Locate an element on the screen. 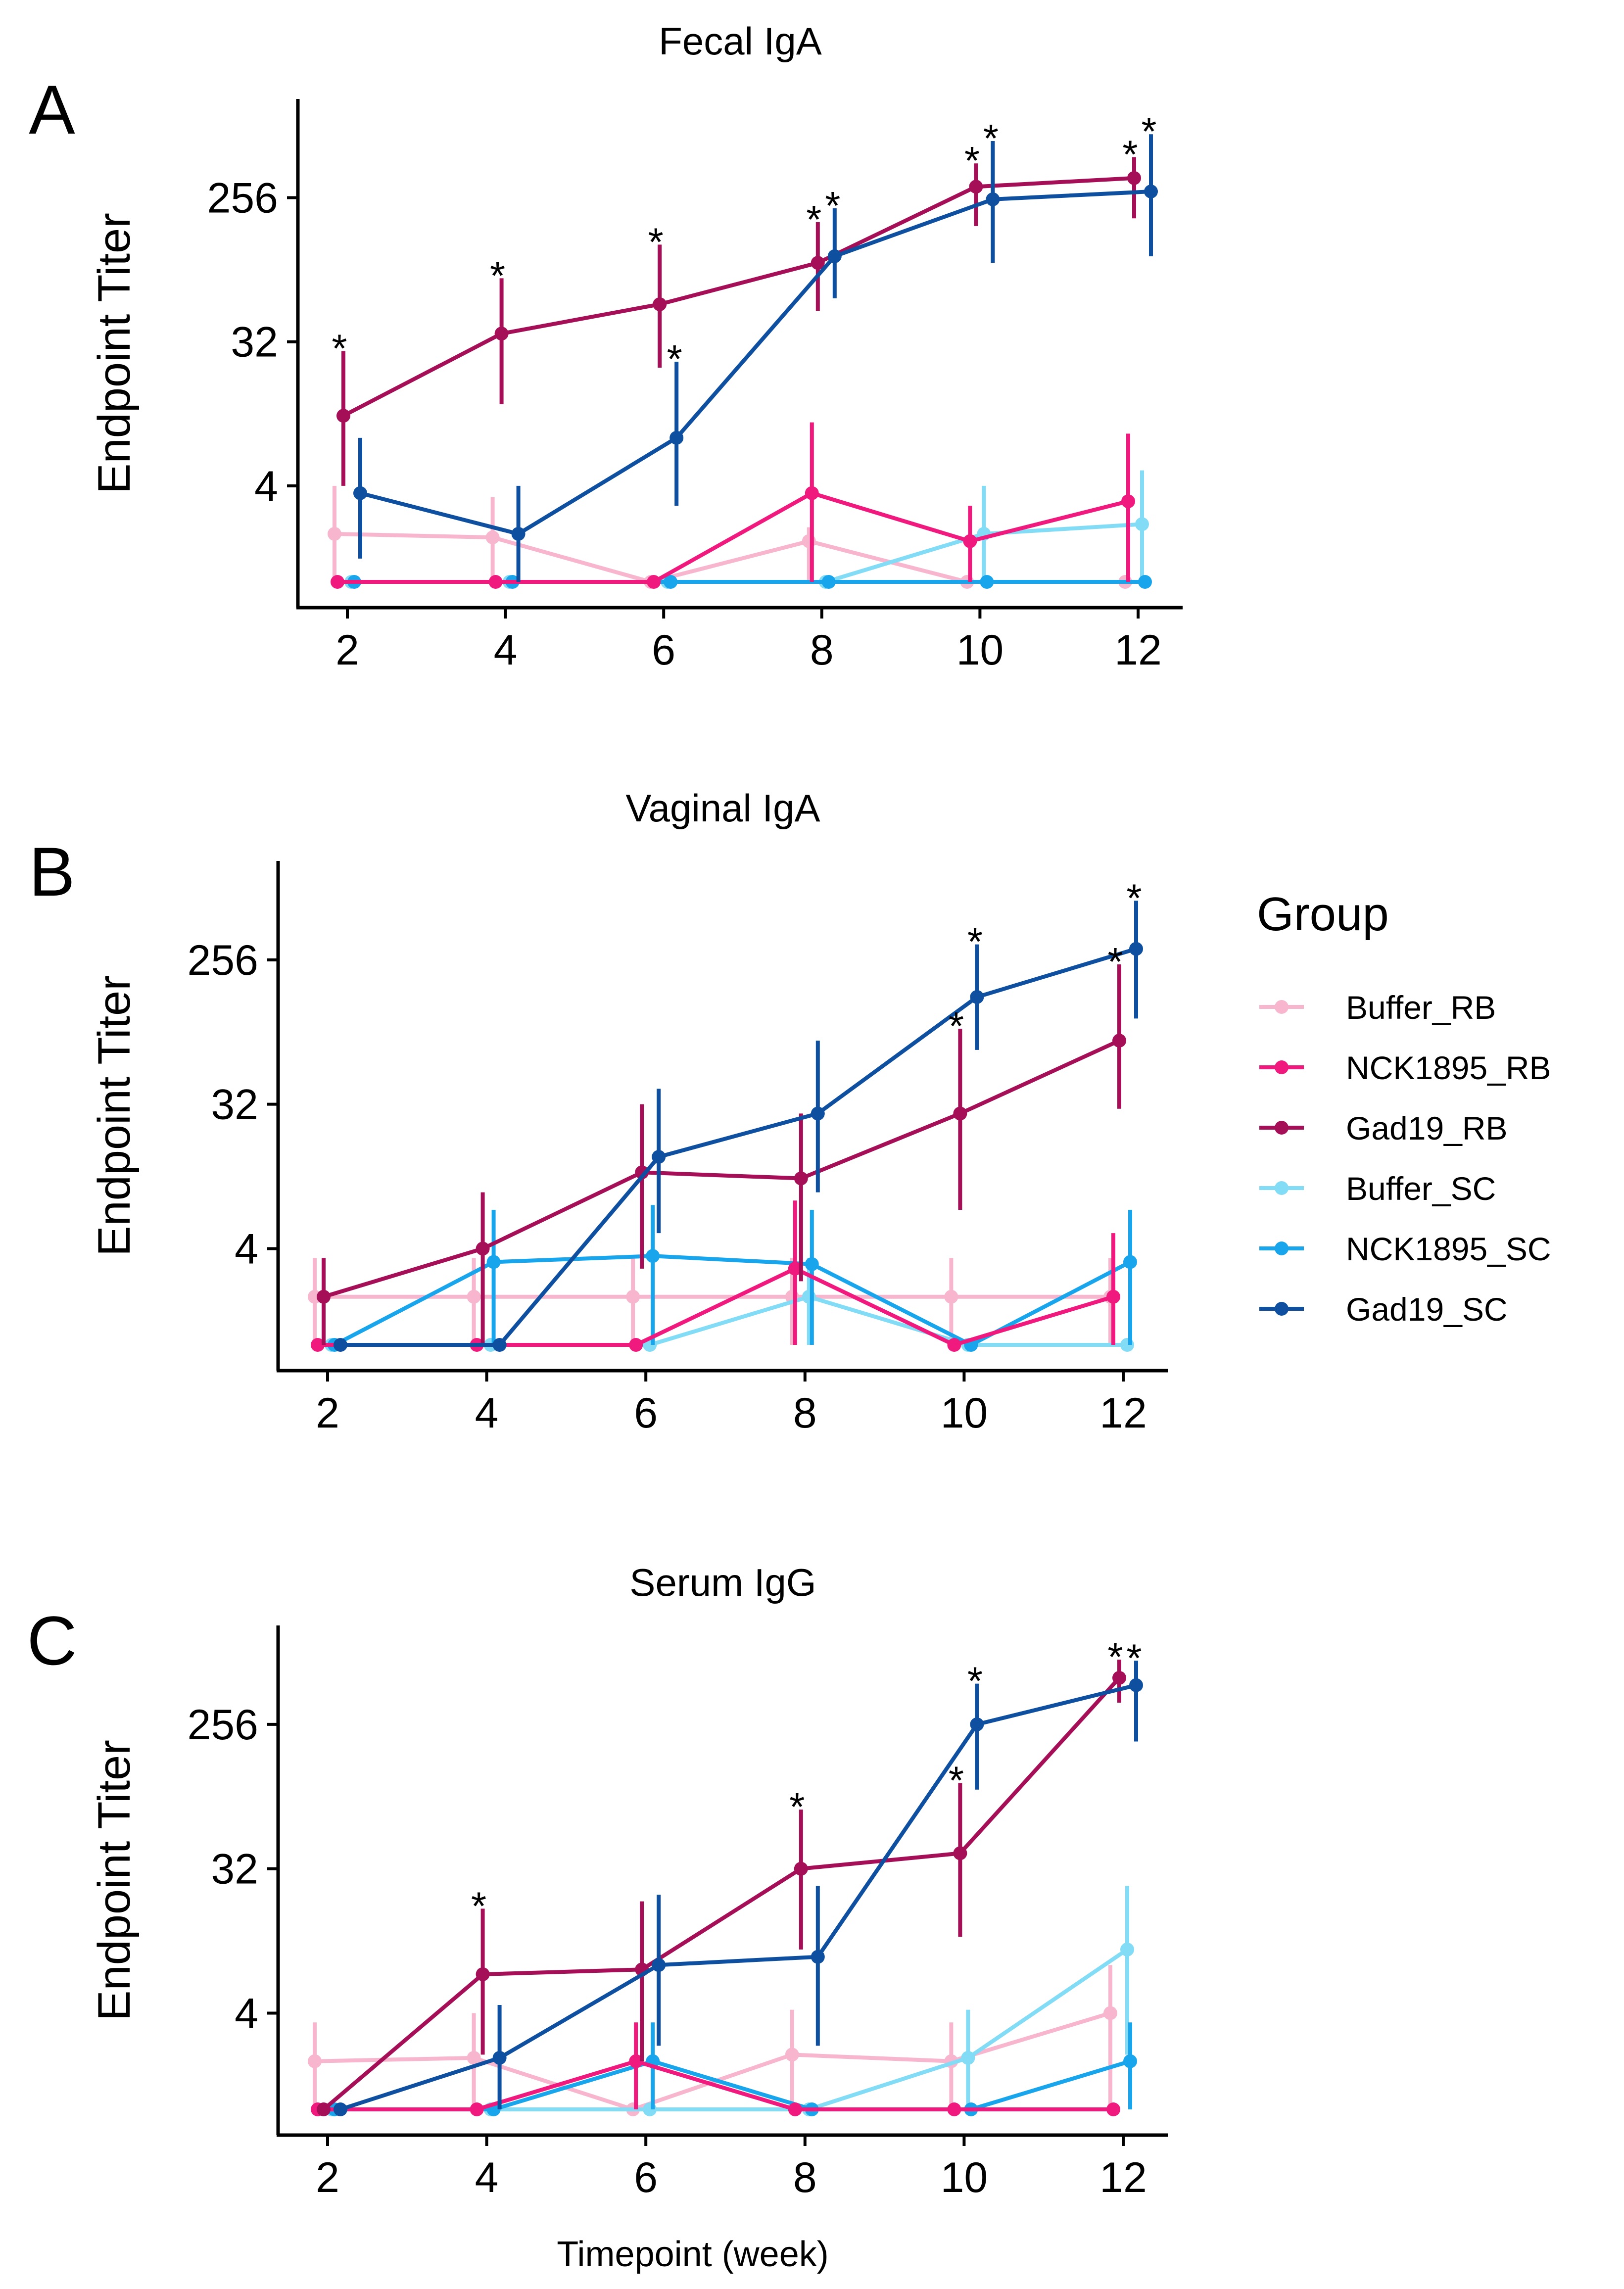  legend-item-gad19-sc: Gad19_SC is located at coordinates (1383, 1309).